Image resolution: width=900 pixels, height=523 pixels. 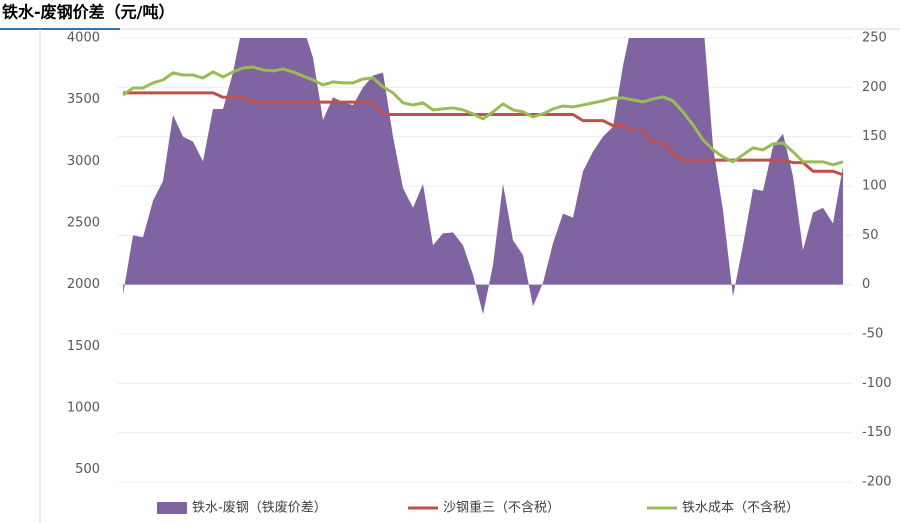 I want to click on y2-tick-label: -50, so click(x=872, y=334).